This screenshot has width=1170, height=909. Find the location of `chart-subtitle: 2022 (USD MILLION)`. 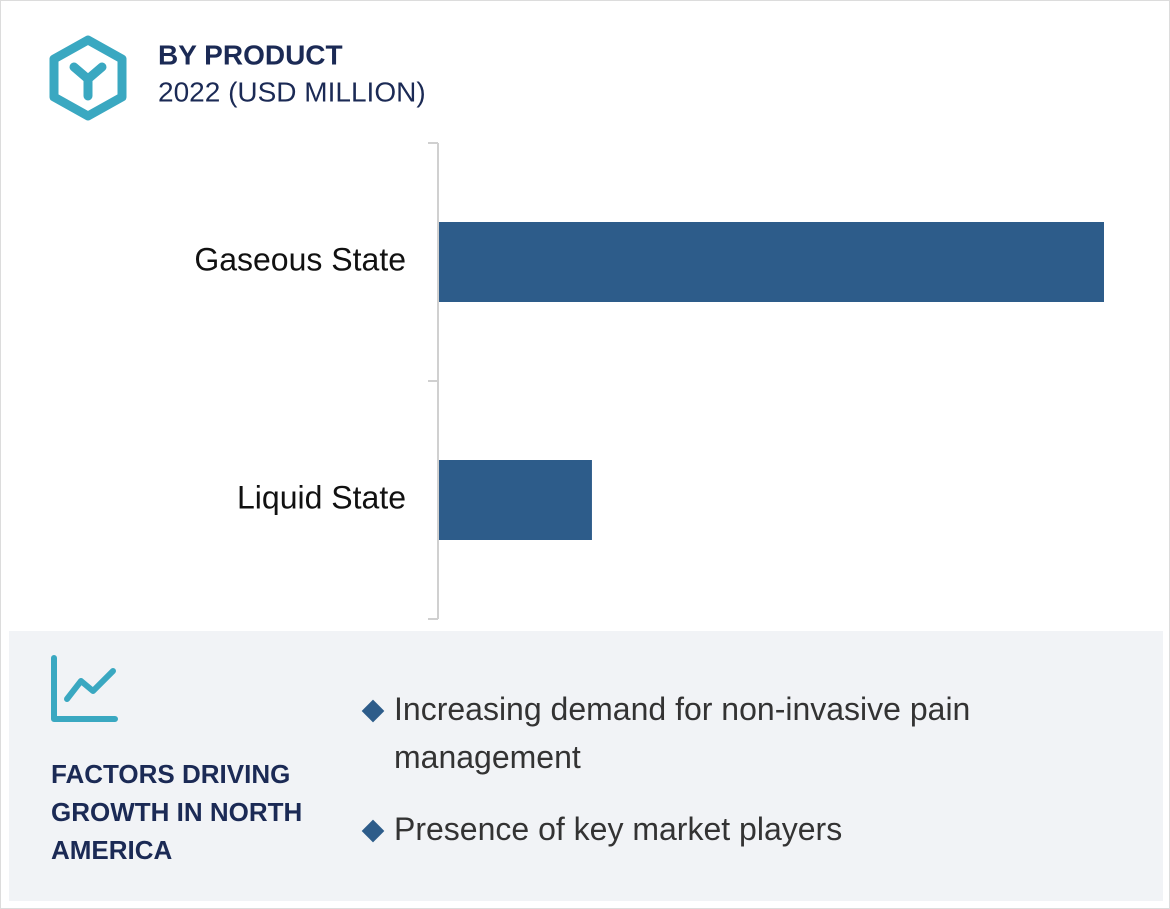

chart-subtitle: 2022 (USD MILLION) is located at coordinates (292, 91).